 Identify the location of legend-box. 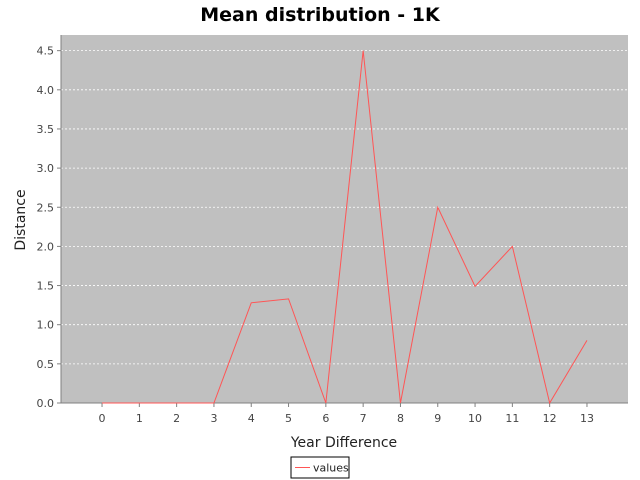
(320, 467).